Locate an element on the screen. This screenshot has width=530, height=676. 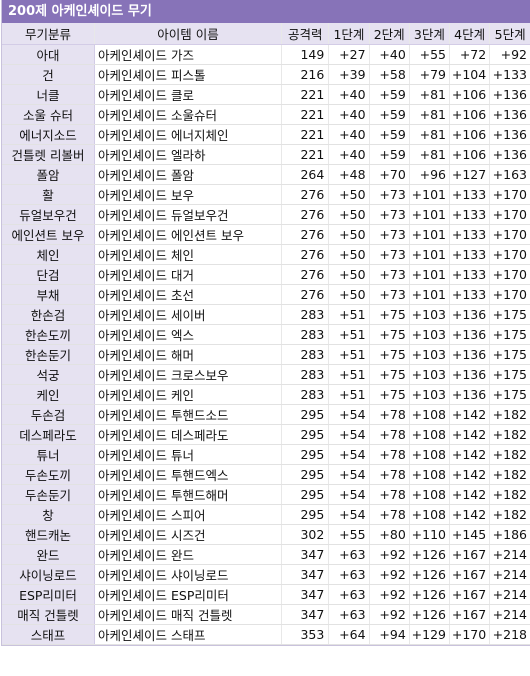
table-row: 한손검 아케인셰이드 세이버 283 +51 +75 +103 +136 +175 is located at coordinates (266, 314).